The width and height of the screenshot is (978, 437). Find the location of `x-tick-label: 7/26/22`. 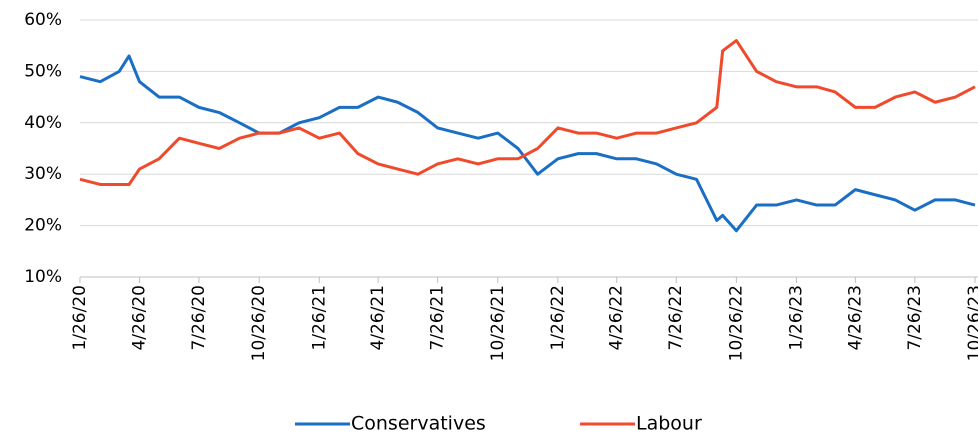

x-tick-label: 7/26/22 is located at coordinates (676, 318).